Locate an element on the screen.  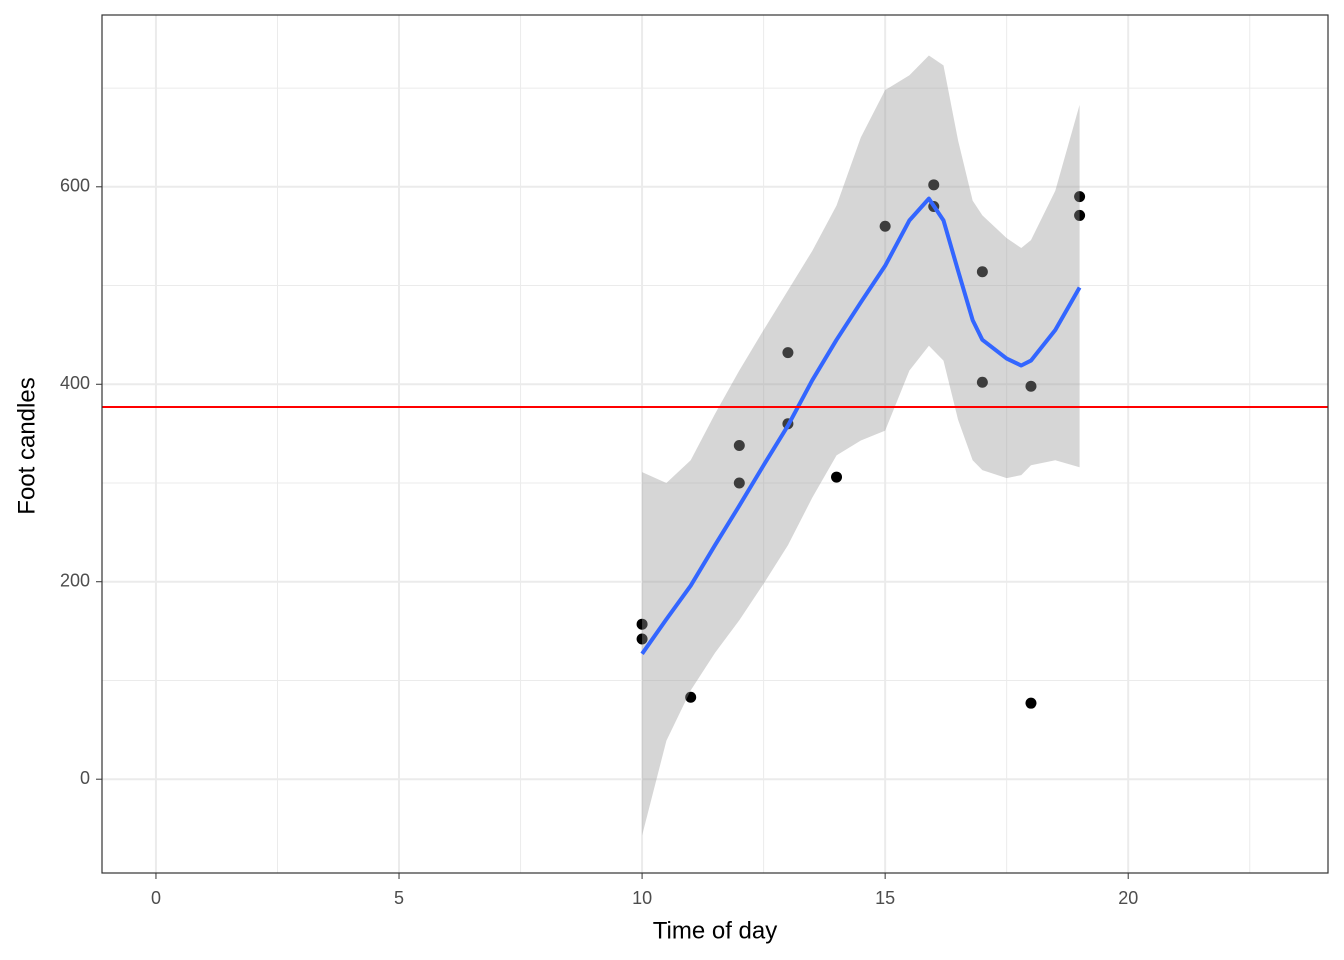
x-axis-title: Time of day is located at coordinates (715, 930).